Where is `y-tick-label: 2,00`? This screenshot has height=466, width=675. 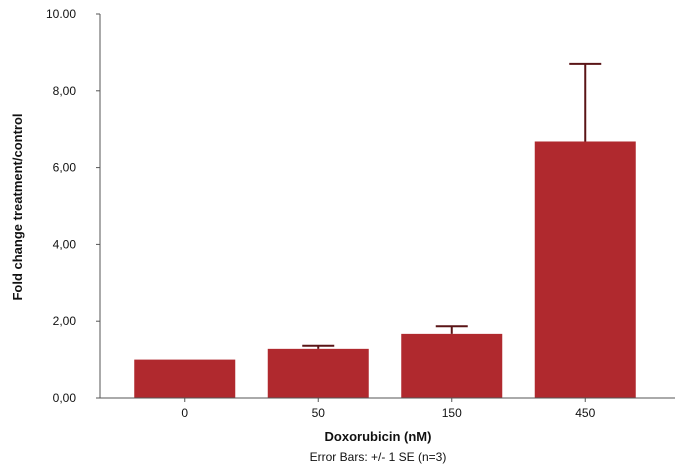 y-tick-label: 2,00 is located at coordinates (65, 321).